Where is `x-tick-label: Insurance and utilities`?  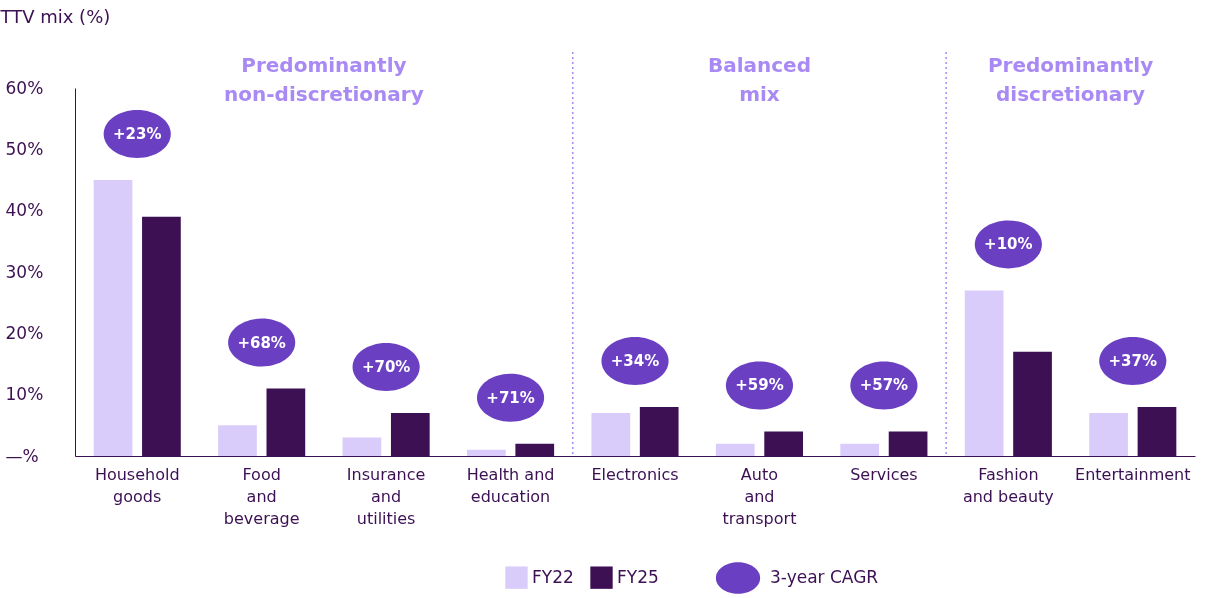 x-tick-label: Insurance and utilities is located at coordinates (386, 496).